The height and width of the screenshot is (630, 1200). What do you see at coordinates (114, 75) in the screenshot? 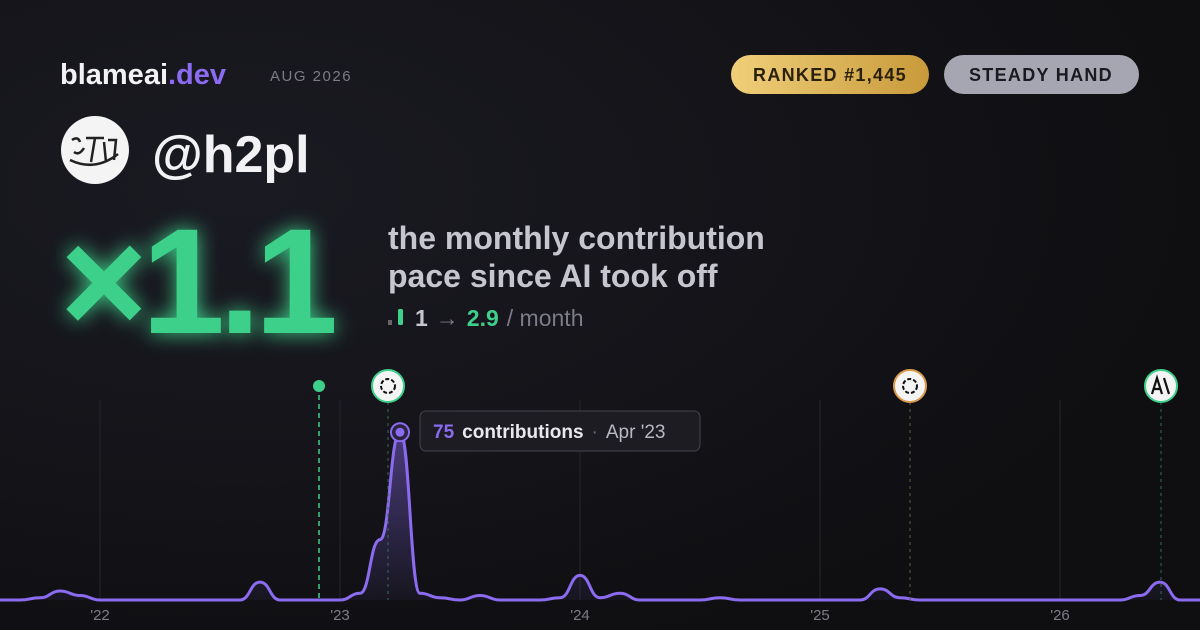
I see `brand-name: blameai` at bounding box center [114, 75].